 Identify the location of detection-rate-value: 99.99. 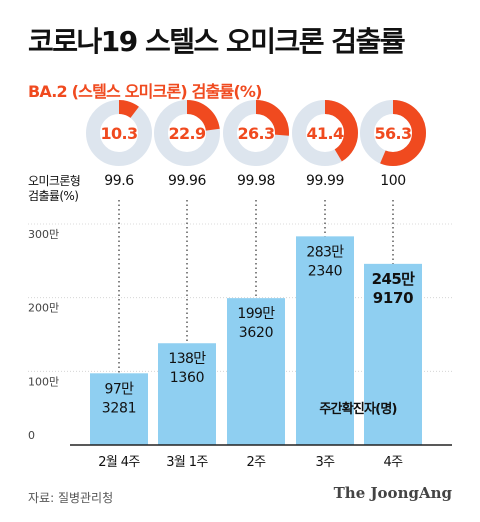
(325, 181).